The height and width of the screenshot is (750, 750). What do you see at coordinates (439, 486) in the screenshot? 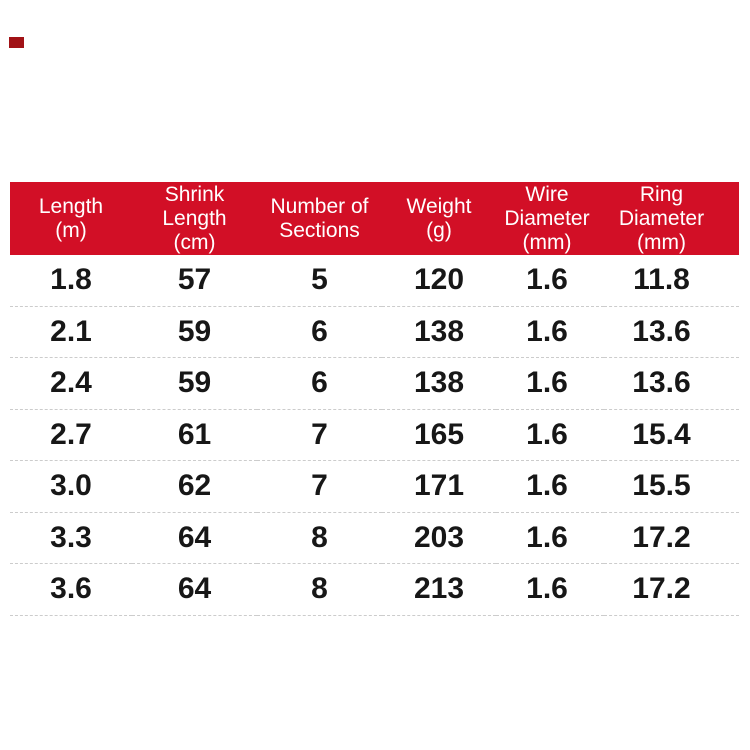
I see `cell-weight: 171` at bounding box center [439, 486].